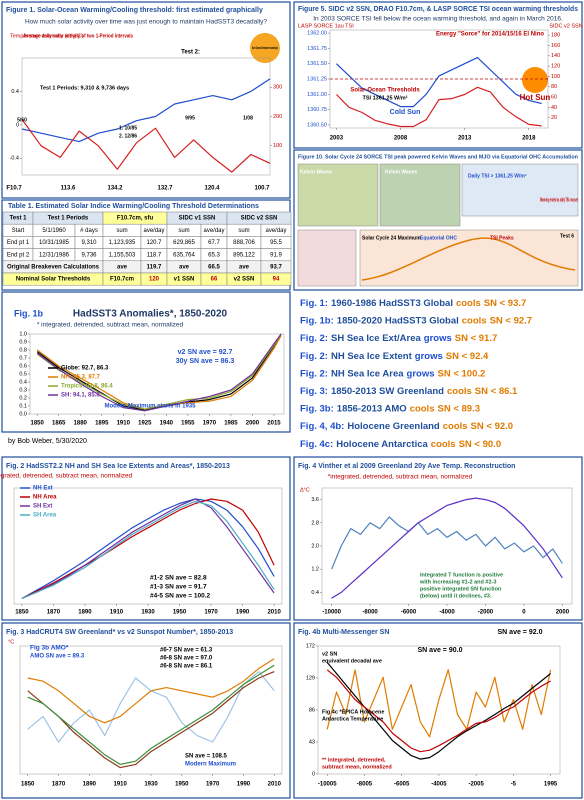  Describe the element at coordinates (122, 243) in the screenshot. I see `table-text: 1,123,935` at that location.